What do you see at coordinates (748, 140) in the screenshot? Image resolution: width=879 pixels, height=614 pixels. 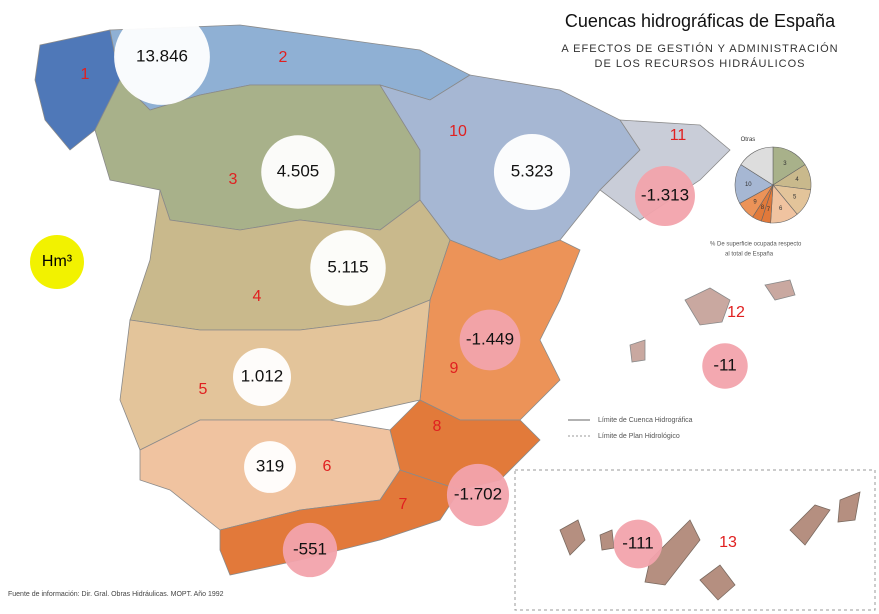 I see `pie-label: Otras` at bounding box center [748, 140].